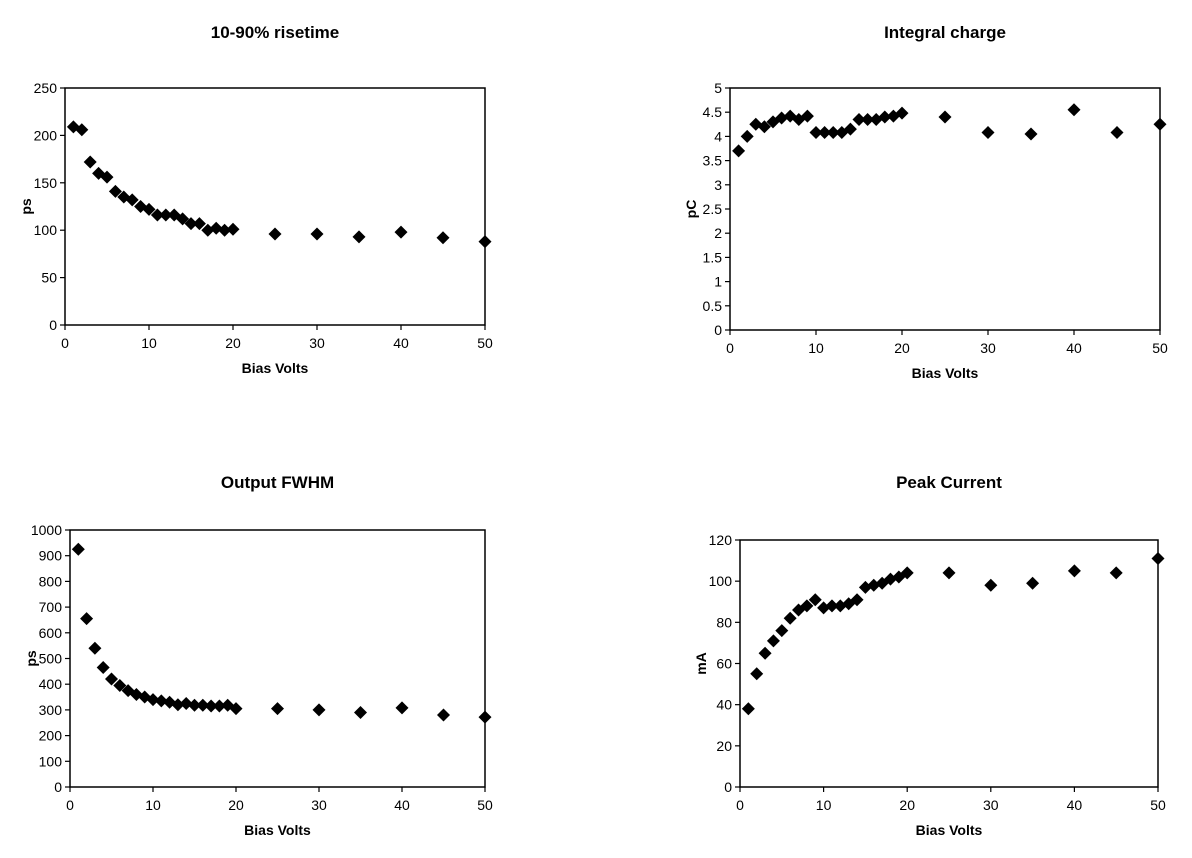 This screenshot has height=858, width=1192. I want to click on chart-1-xtick-label: 20, so click(902, 348).